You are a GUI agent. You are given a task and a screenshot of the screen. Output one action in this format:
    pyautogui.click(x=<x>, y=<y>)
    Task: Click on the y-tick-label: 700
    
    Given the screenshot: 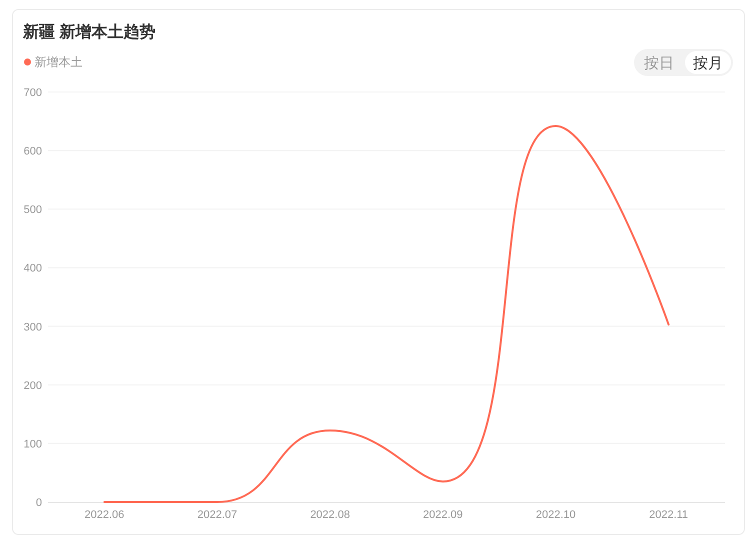 What is the action you would take?
    pyautogui.click(x=33, y=93)
    